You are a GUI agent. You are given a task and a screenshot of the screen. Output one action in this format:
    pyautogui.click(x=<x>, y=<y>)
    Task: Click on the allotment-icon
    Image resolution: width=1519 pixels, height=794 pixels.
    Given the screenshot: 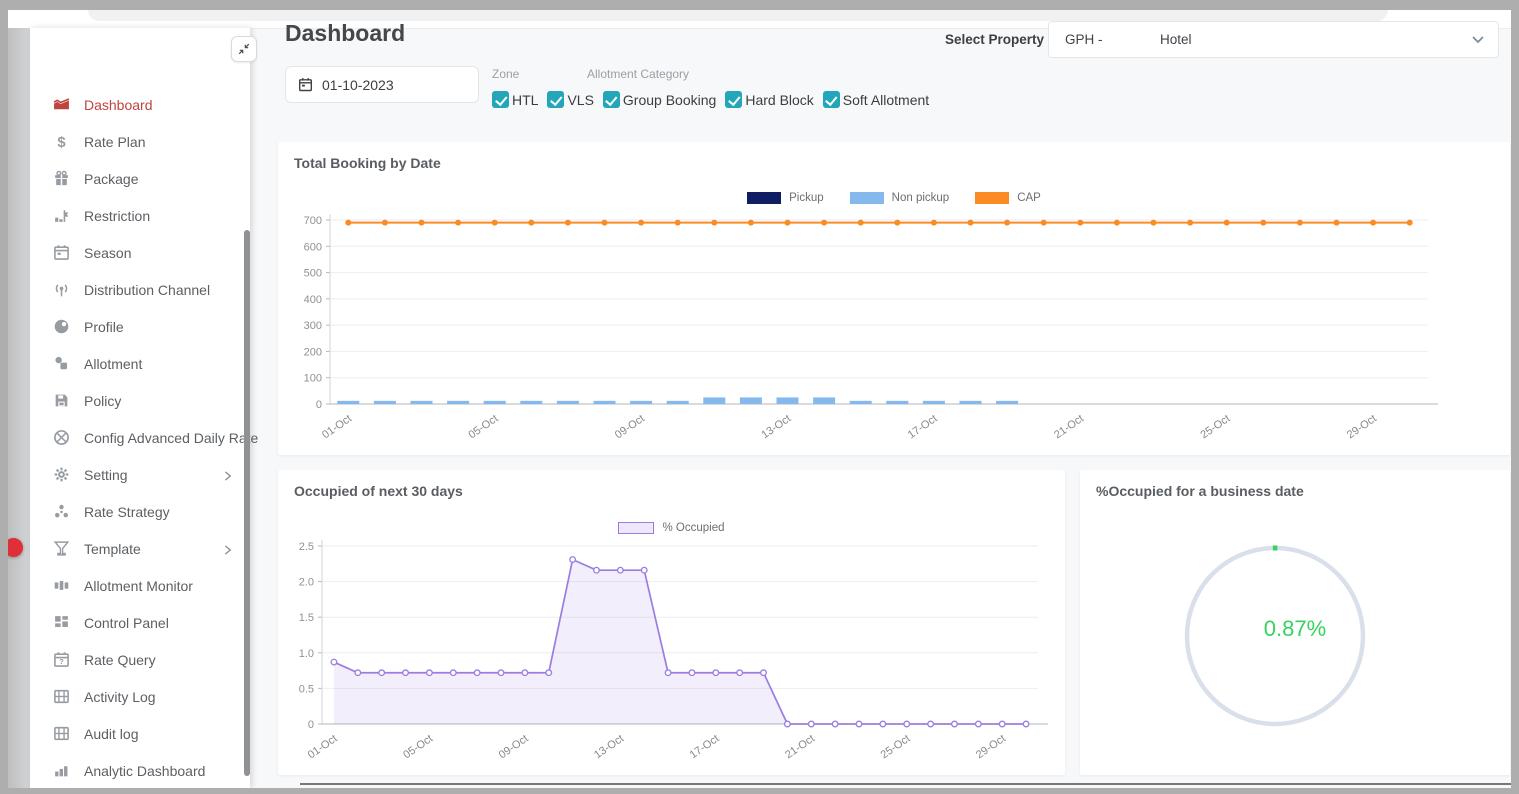 What is the action you would take?
    pyautogui.click(x=61, y=364)
    